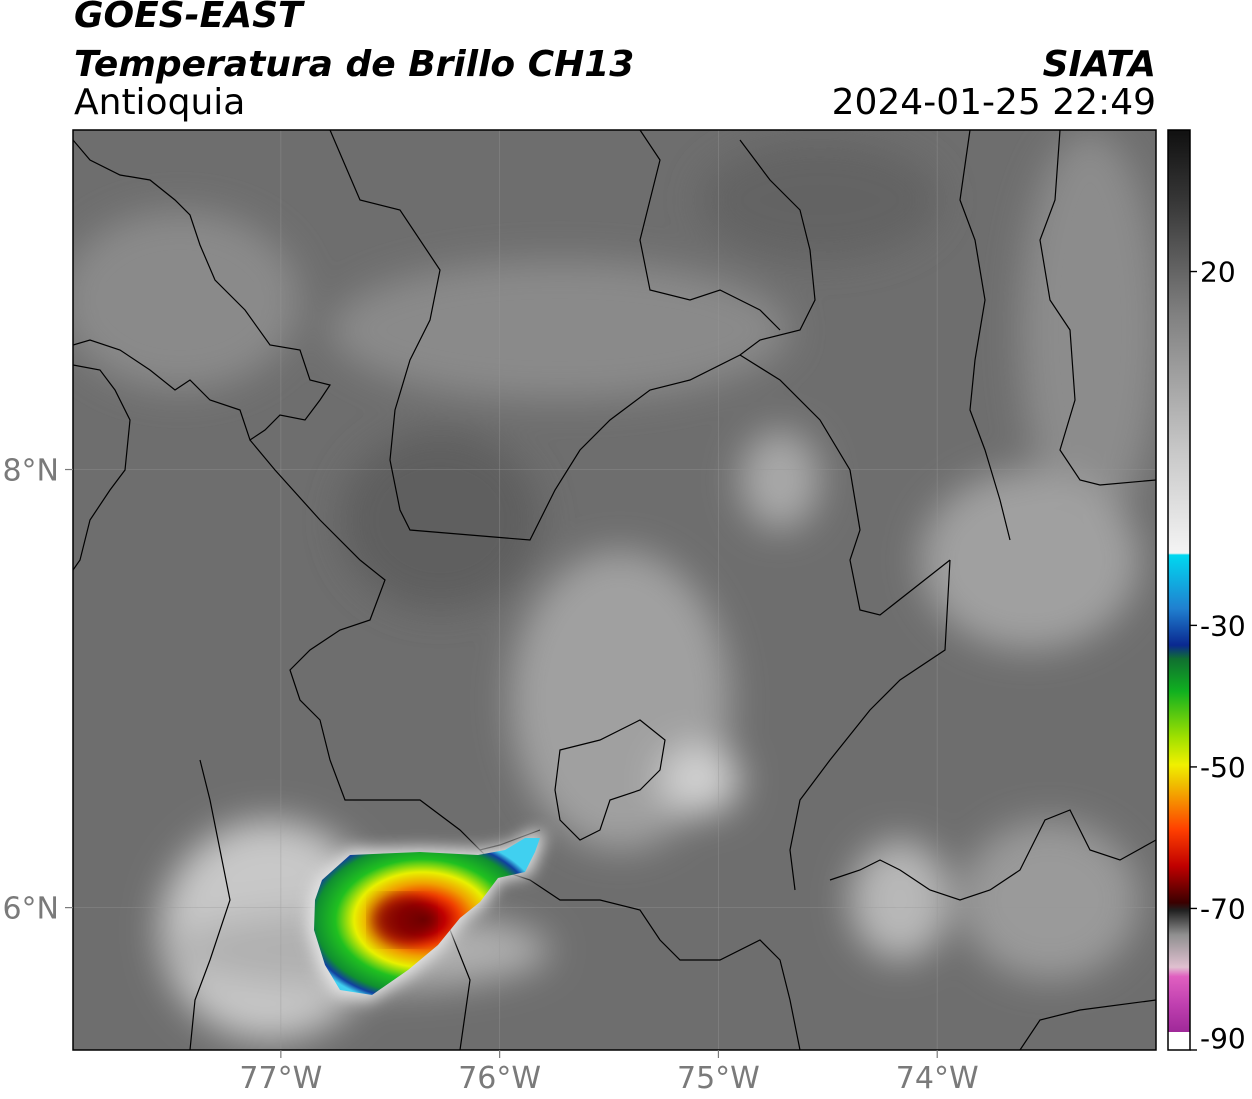 Image resolution: width=1252 pixels, height=1099 pixels. I want to click on storm-cell, so click(426, 916).